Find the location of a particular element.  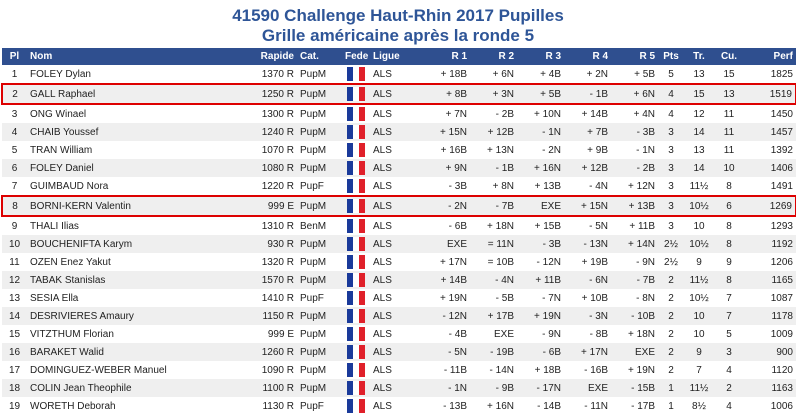

cell: 8 is located at coordinates (729, 186).